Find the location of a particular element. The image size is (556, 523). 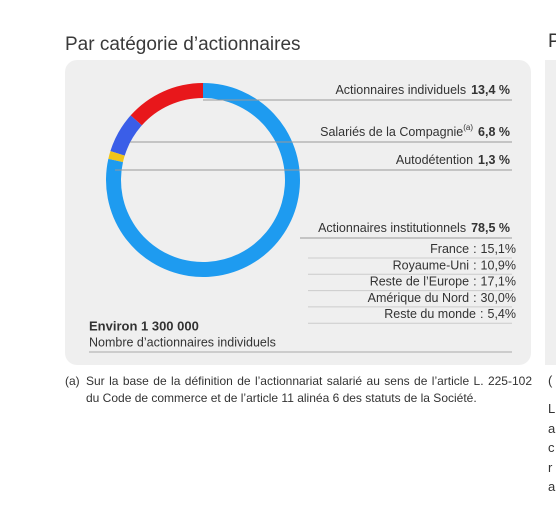

category-label: Autodétention is located at coordinates (434, 160).